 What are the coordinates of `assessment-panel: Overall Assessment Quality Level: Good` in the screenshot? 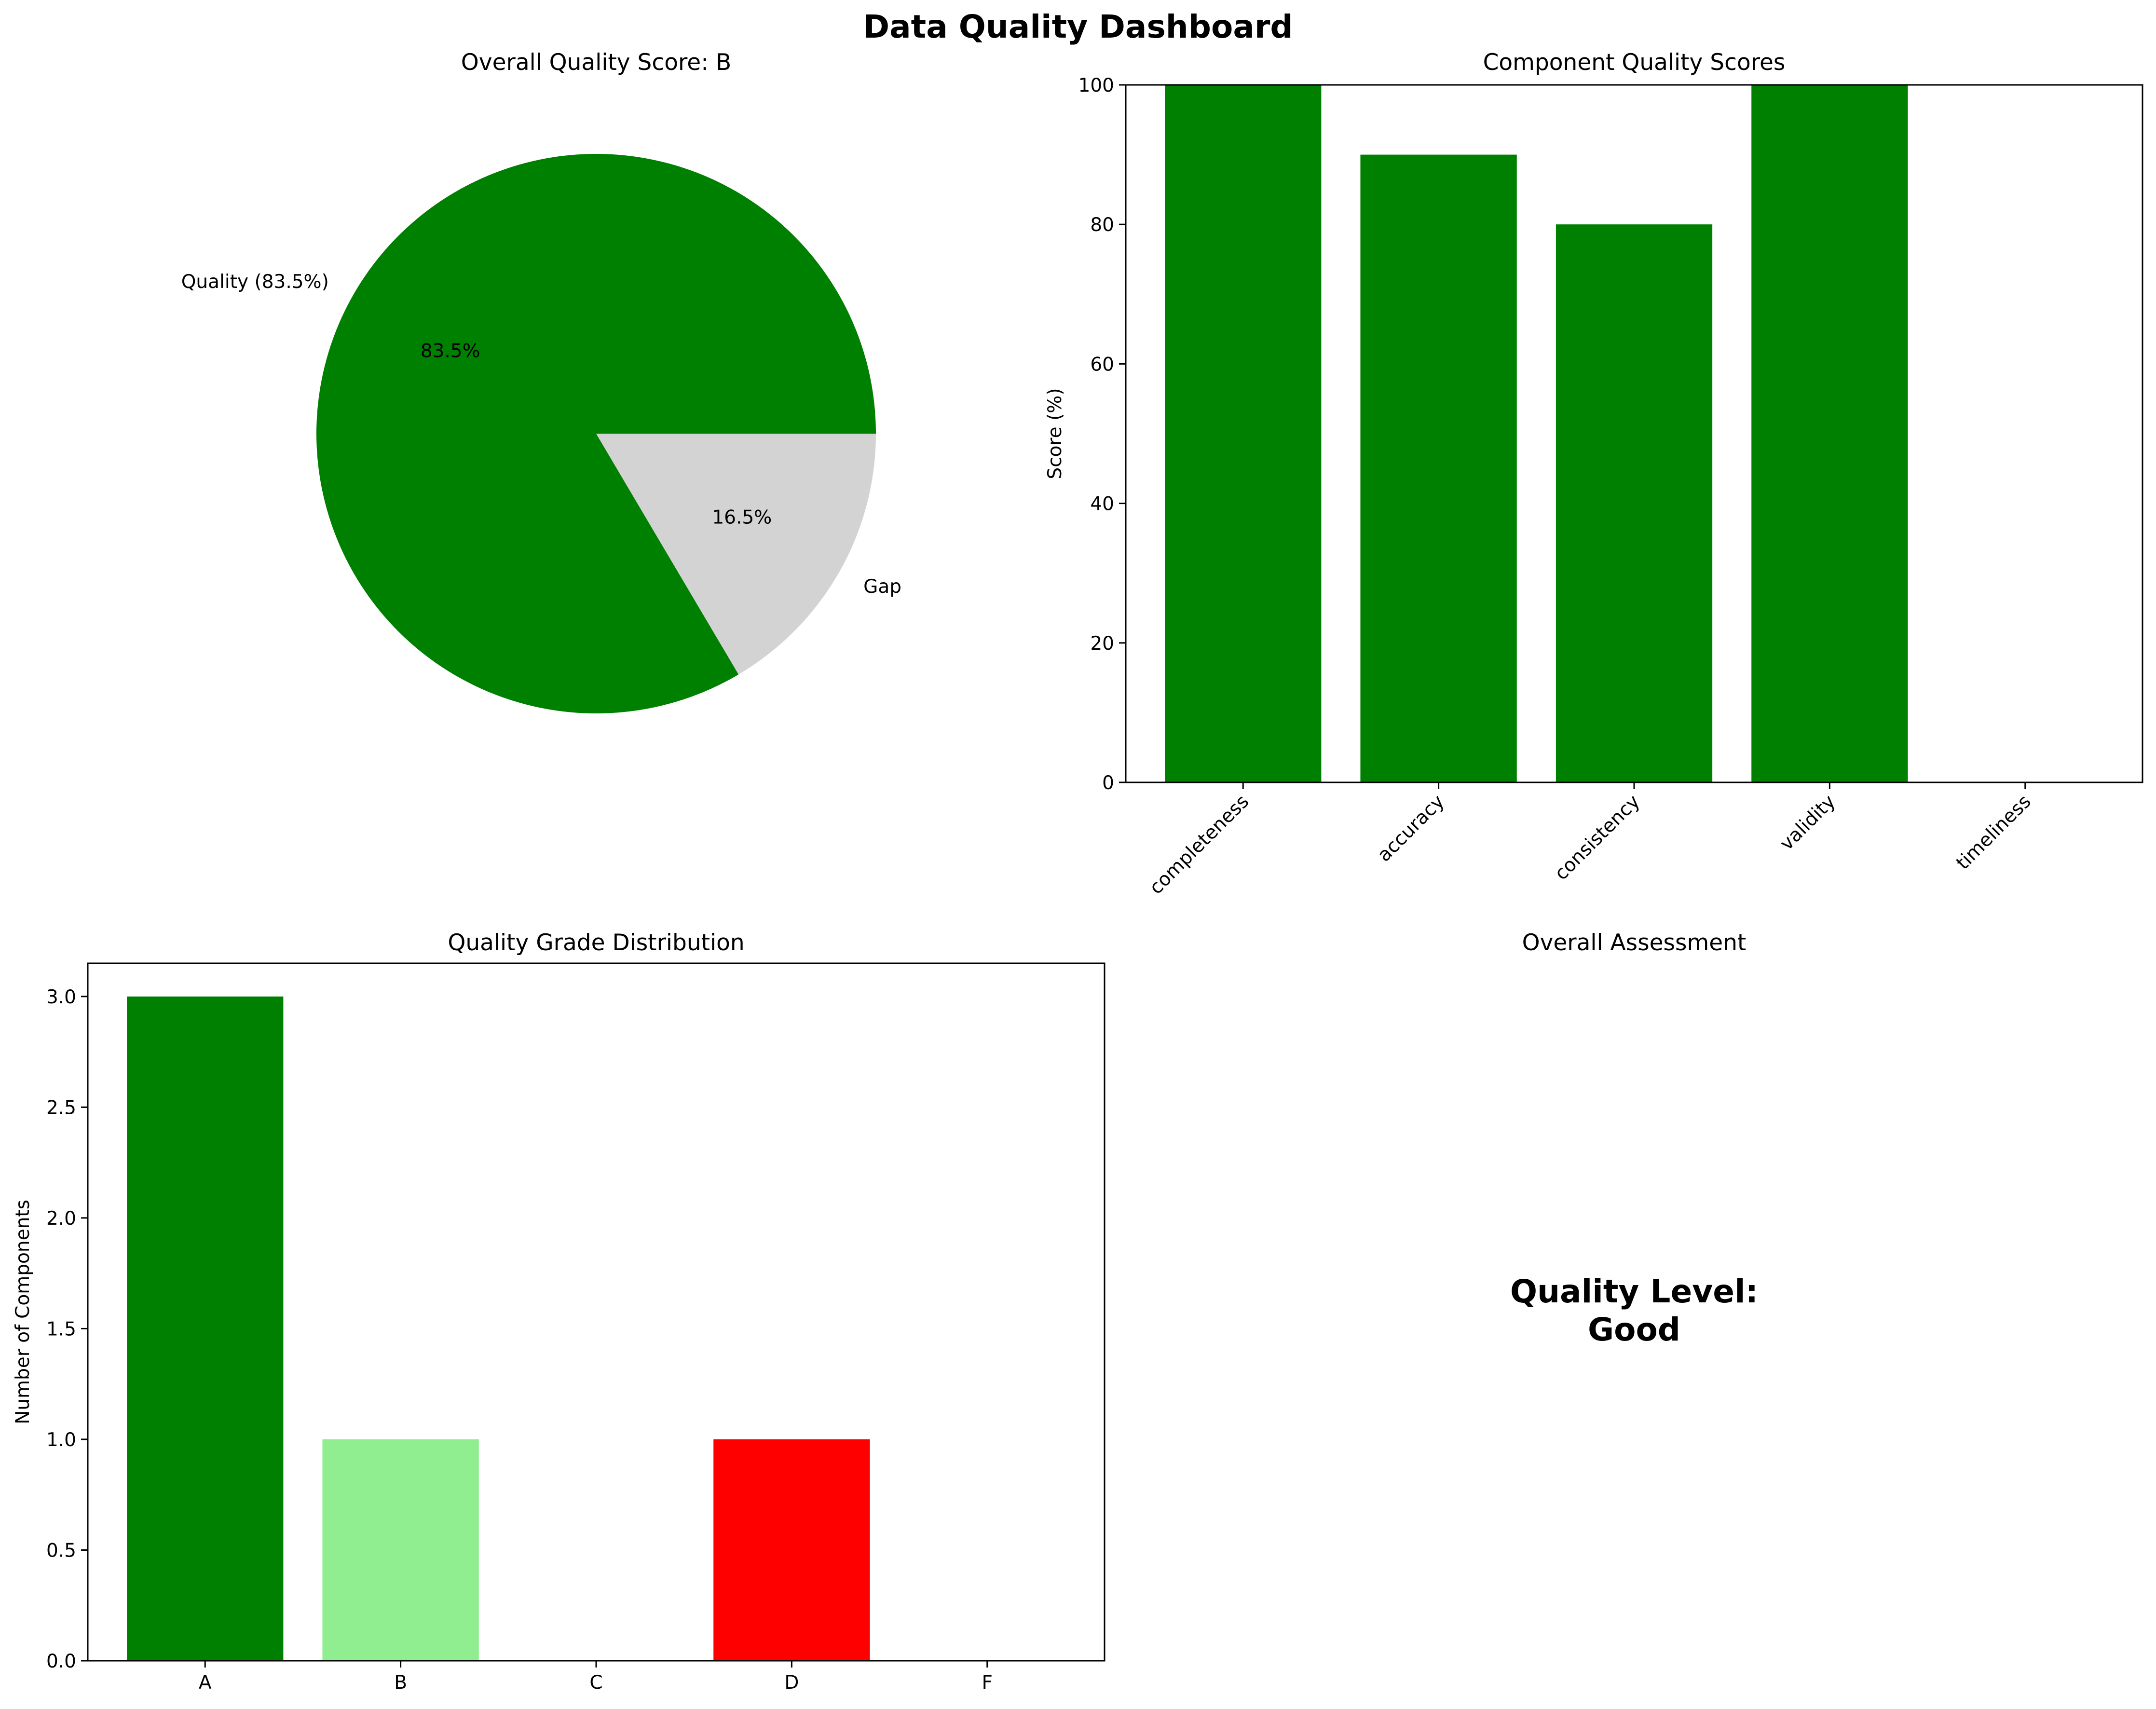 It's located at (1634, 1139).